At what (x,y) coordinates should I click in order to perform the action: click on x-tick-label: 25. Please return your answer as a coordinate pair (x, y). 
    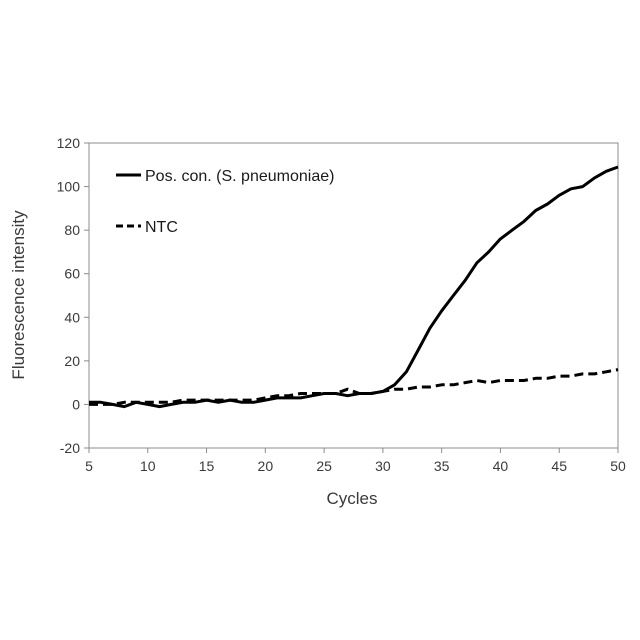
    Looking at the image, I should click on (324, 466).